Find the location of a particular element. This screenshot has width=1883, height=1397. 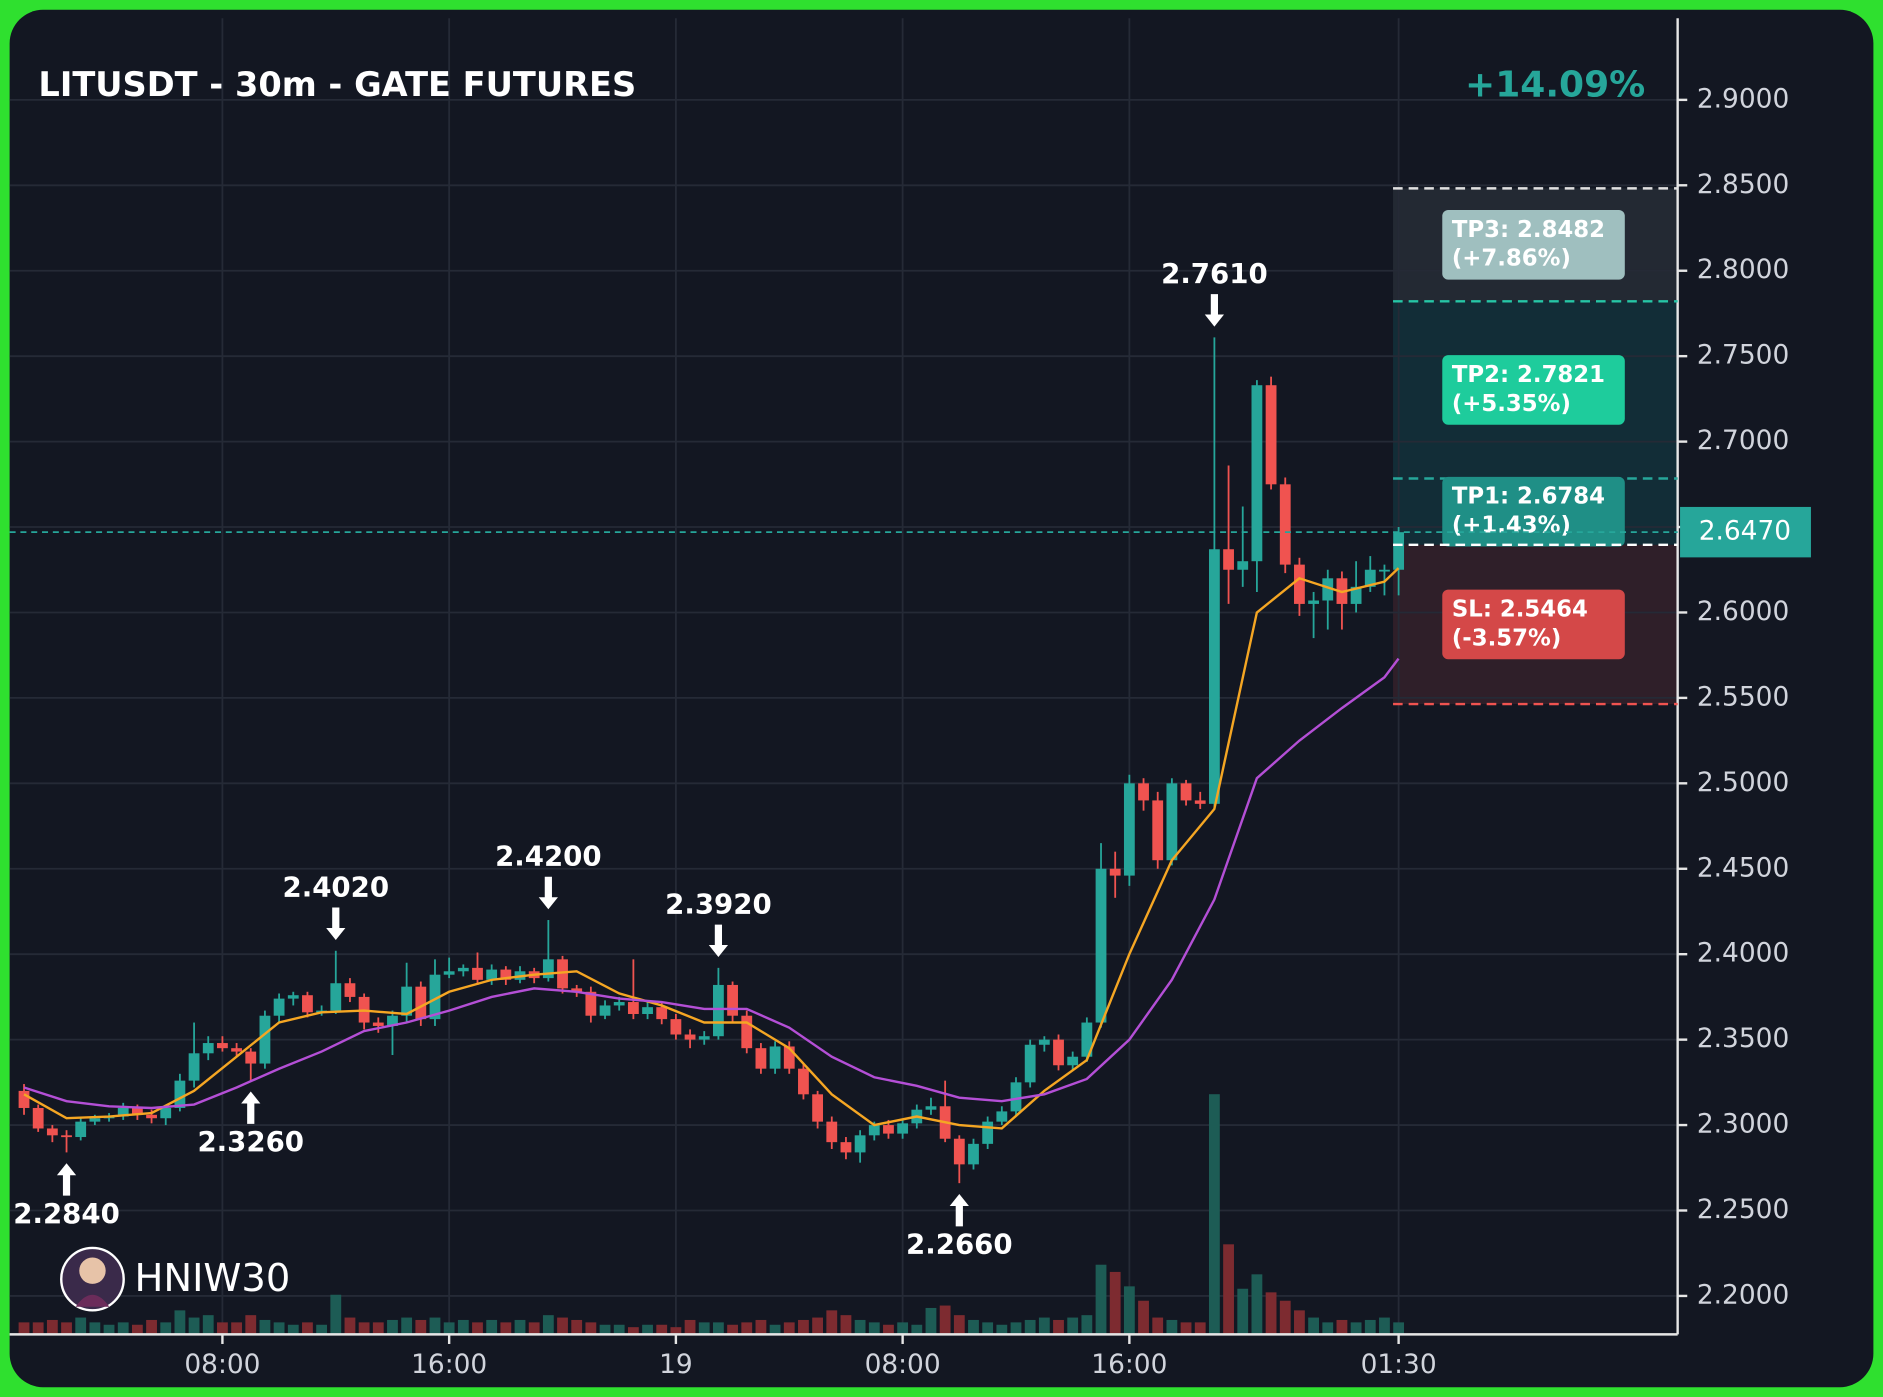

annotation-label: 2.7610 is located at coordinates (1214, 273).